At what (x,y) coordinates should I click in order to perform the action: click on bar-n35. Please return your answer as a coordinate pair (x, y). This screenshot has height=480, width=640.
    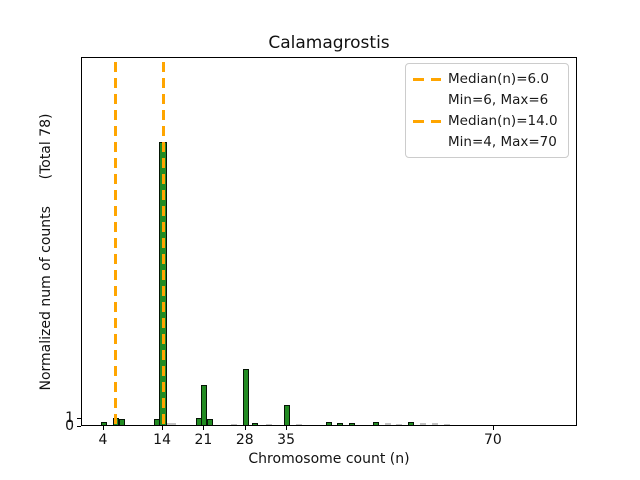
    Looking at the image, I should click on (287, 415).